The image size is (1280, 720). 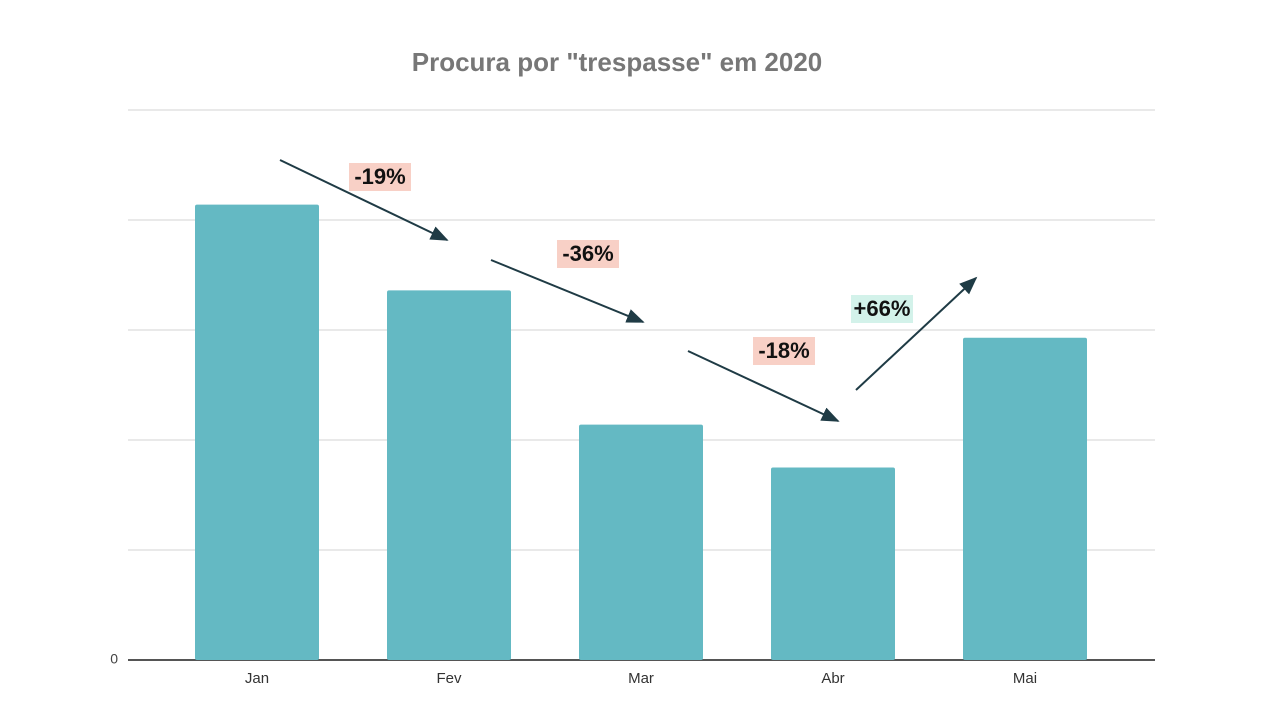 I want to click on x-tick-label: Fev, so click(x=449, y=678).